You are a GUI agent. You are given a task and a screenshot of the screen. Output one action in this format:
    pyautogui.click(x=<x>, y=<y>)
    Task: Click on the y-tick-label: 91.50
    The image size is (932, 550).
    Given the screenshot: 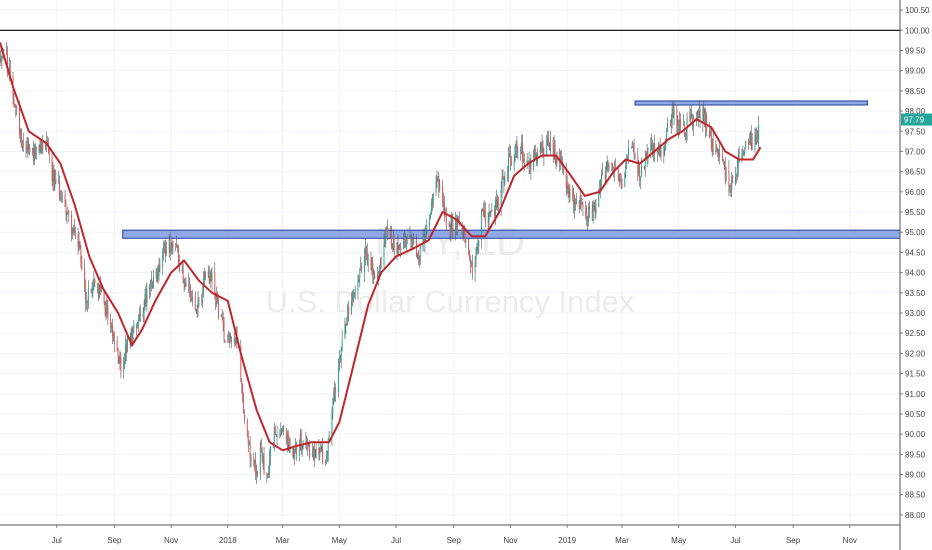 What is the action you would take?
    pyautogui.click(x=915, y=374)
    